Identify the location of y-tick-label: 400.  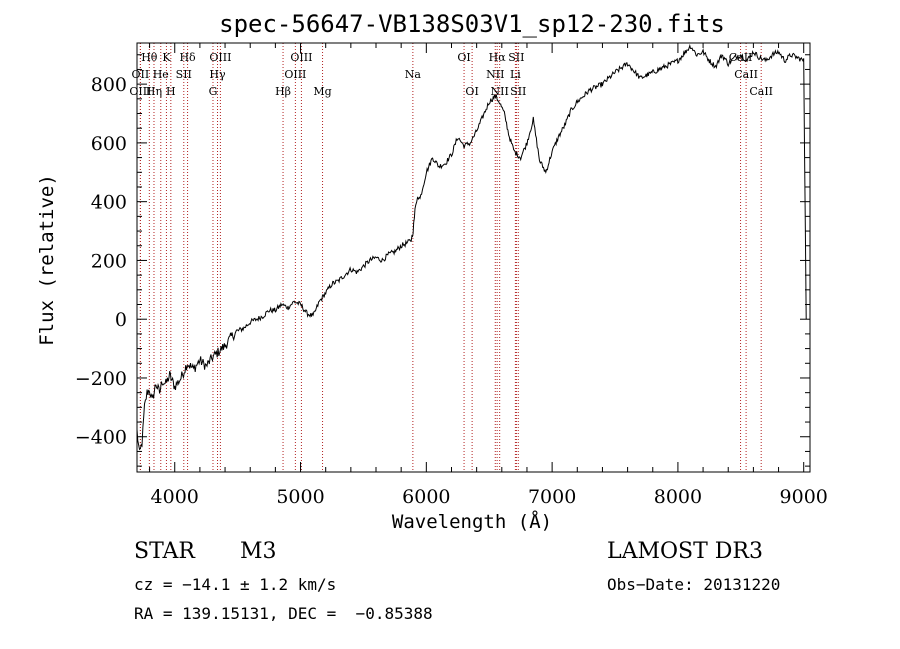
(109, 203).